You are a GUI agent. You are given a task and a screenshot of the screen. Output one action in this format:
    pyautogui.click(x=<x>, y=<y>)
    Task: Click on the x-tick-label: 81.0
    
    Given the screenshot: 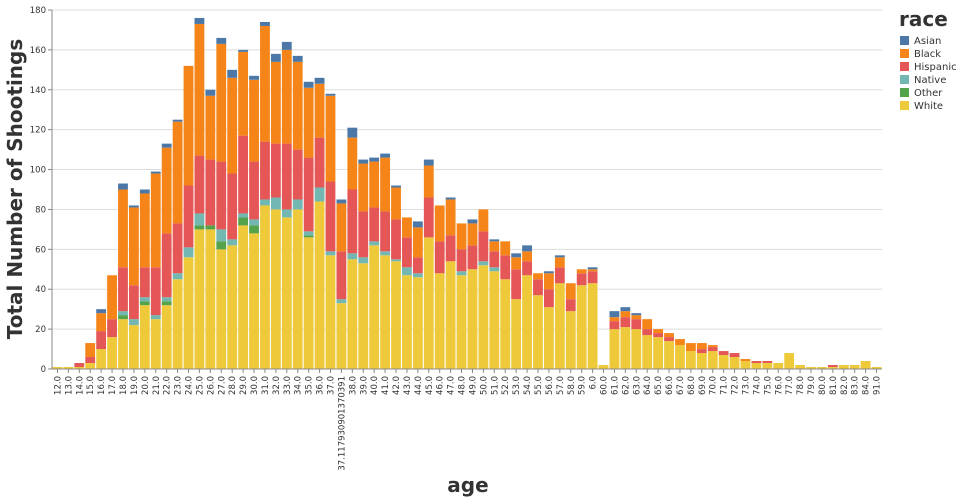 What is the action you would take?
    pyautogui.click(x=834, y=385)
    